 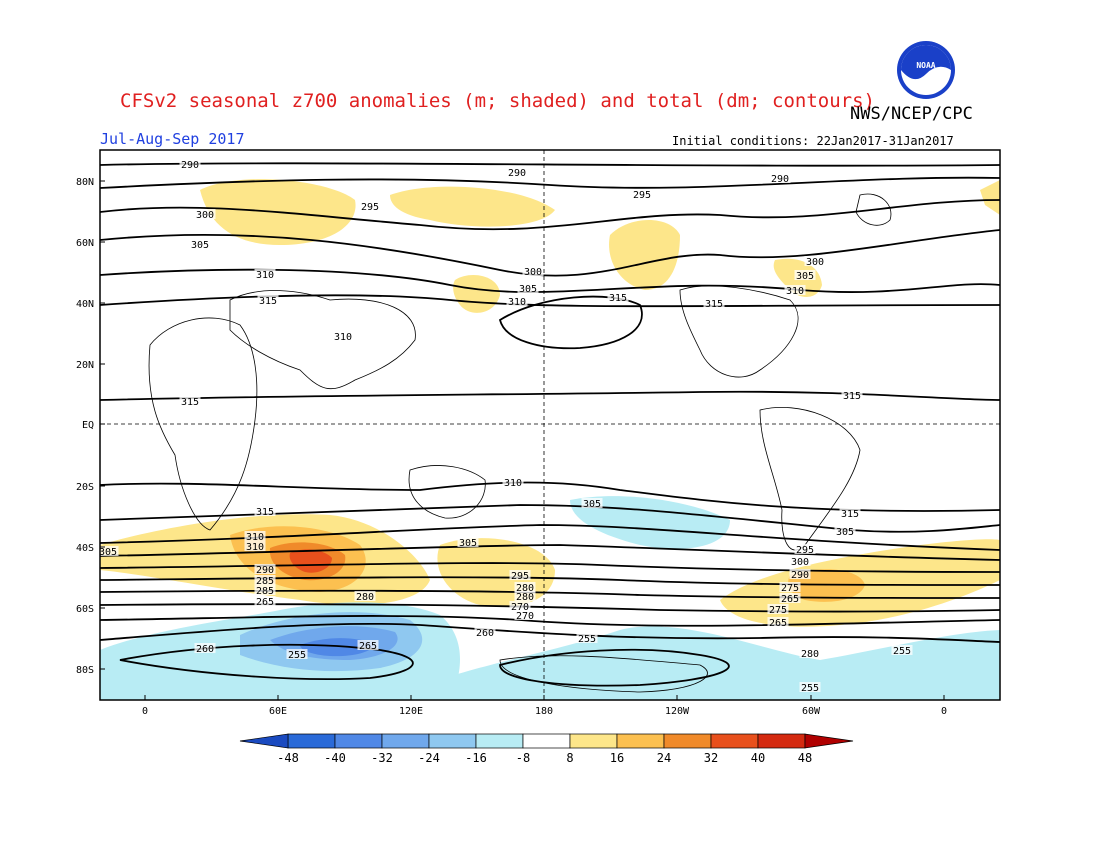 I want to click on lat-tick-label: 40N, so click(x=85, y=304).